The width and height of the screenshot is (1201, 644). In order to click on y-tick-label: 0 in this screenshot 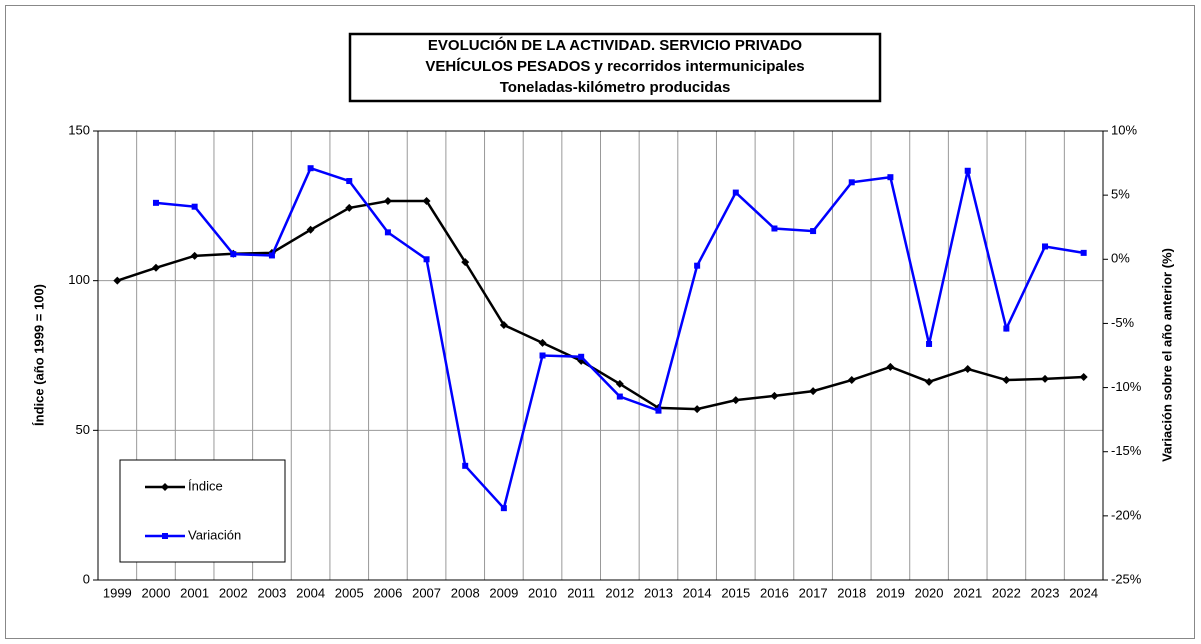, I will do `click(86, 578)`.